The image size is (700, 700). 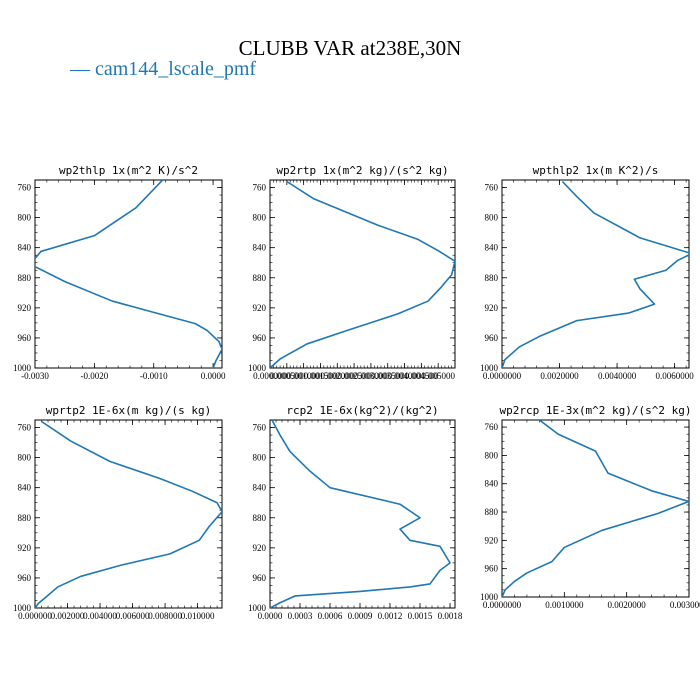 What do you see at coordinates (360, 616) in the screenshot?
I see `x-tick-label: 0.0009` at bounding box center [360, 616].